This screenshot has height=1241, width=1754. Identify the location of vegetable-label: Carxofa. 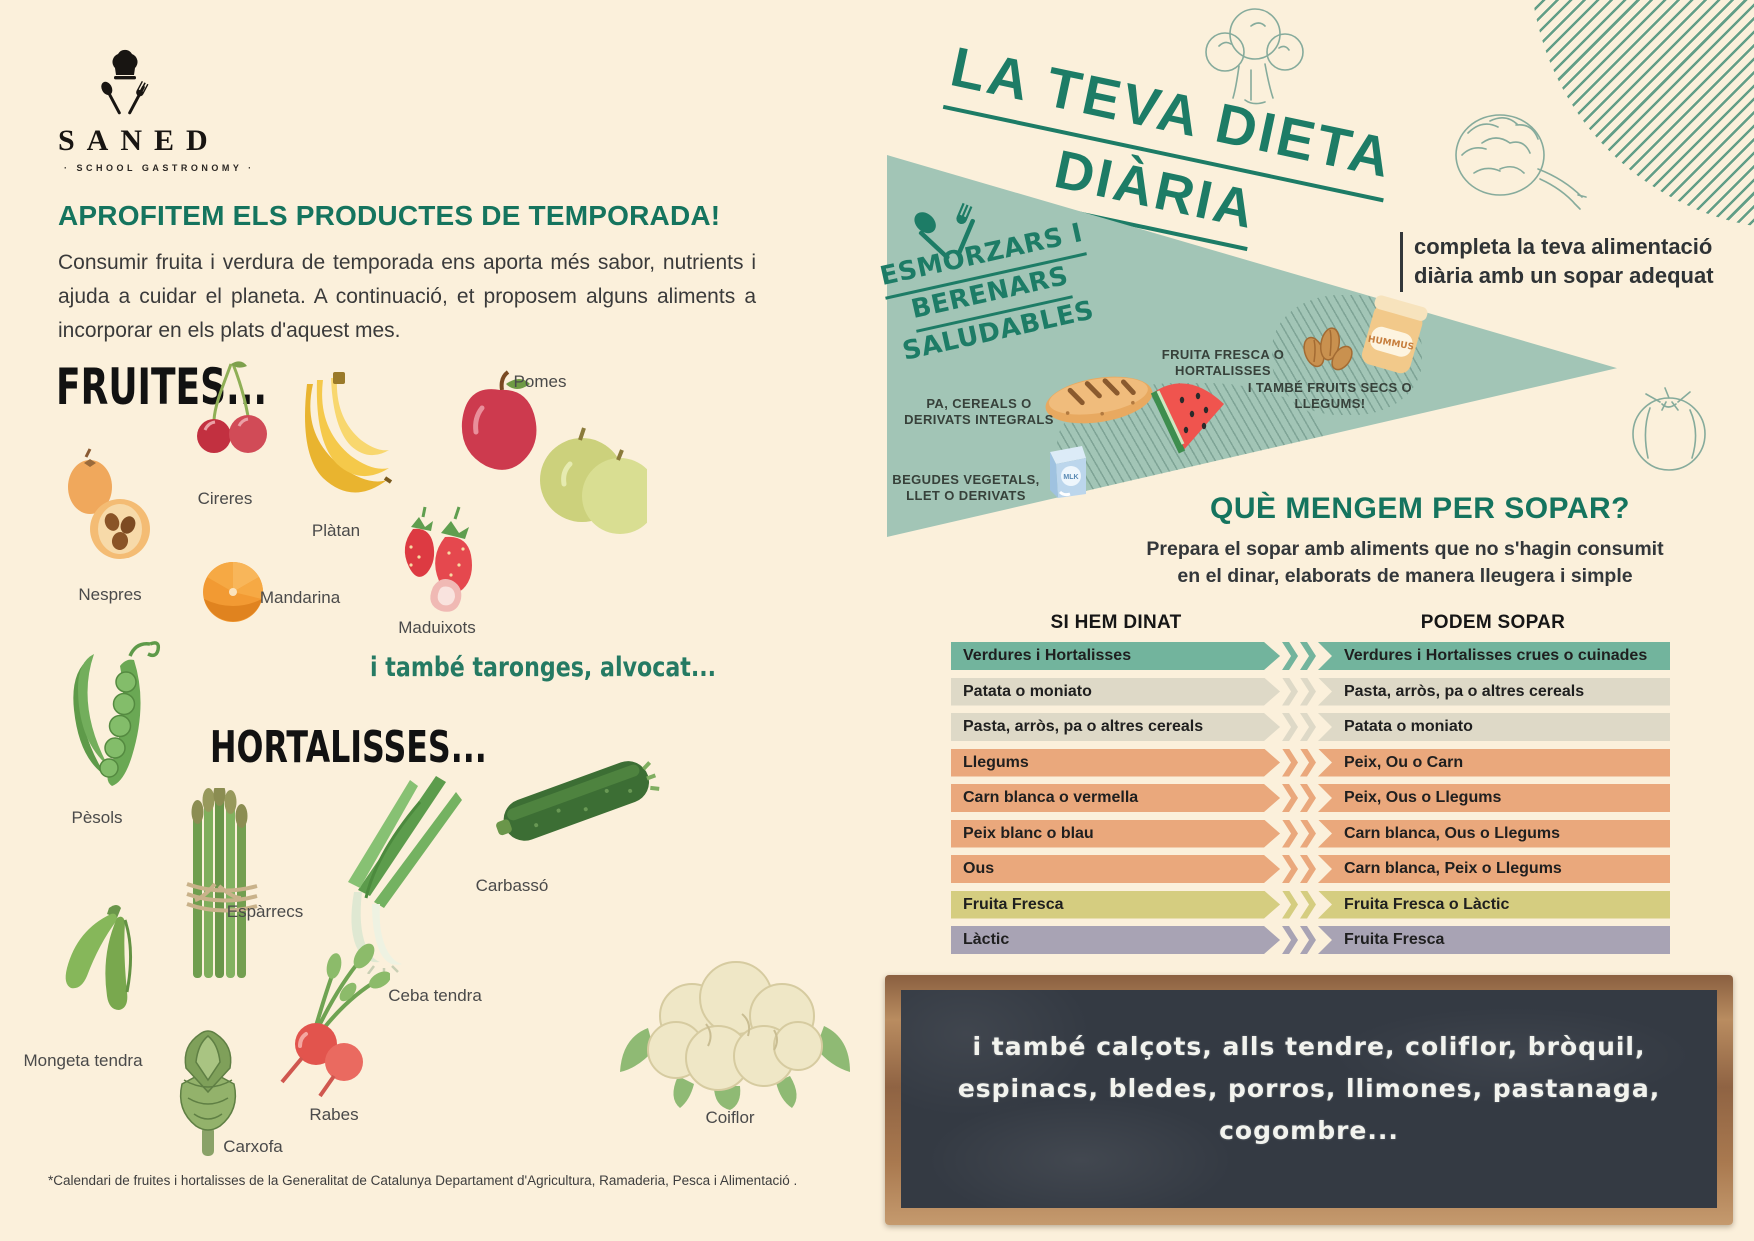
(253, 1146).